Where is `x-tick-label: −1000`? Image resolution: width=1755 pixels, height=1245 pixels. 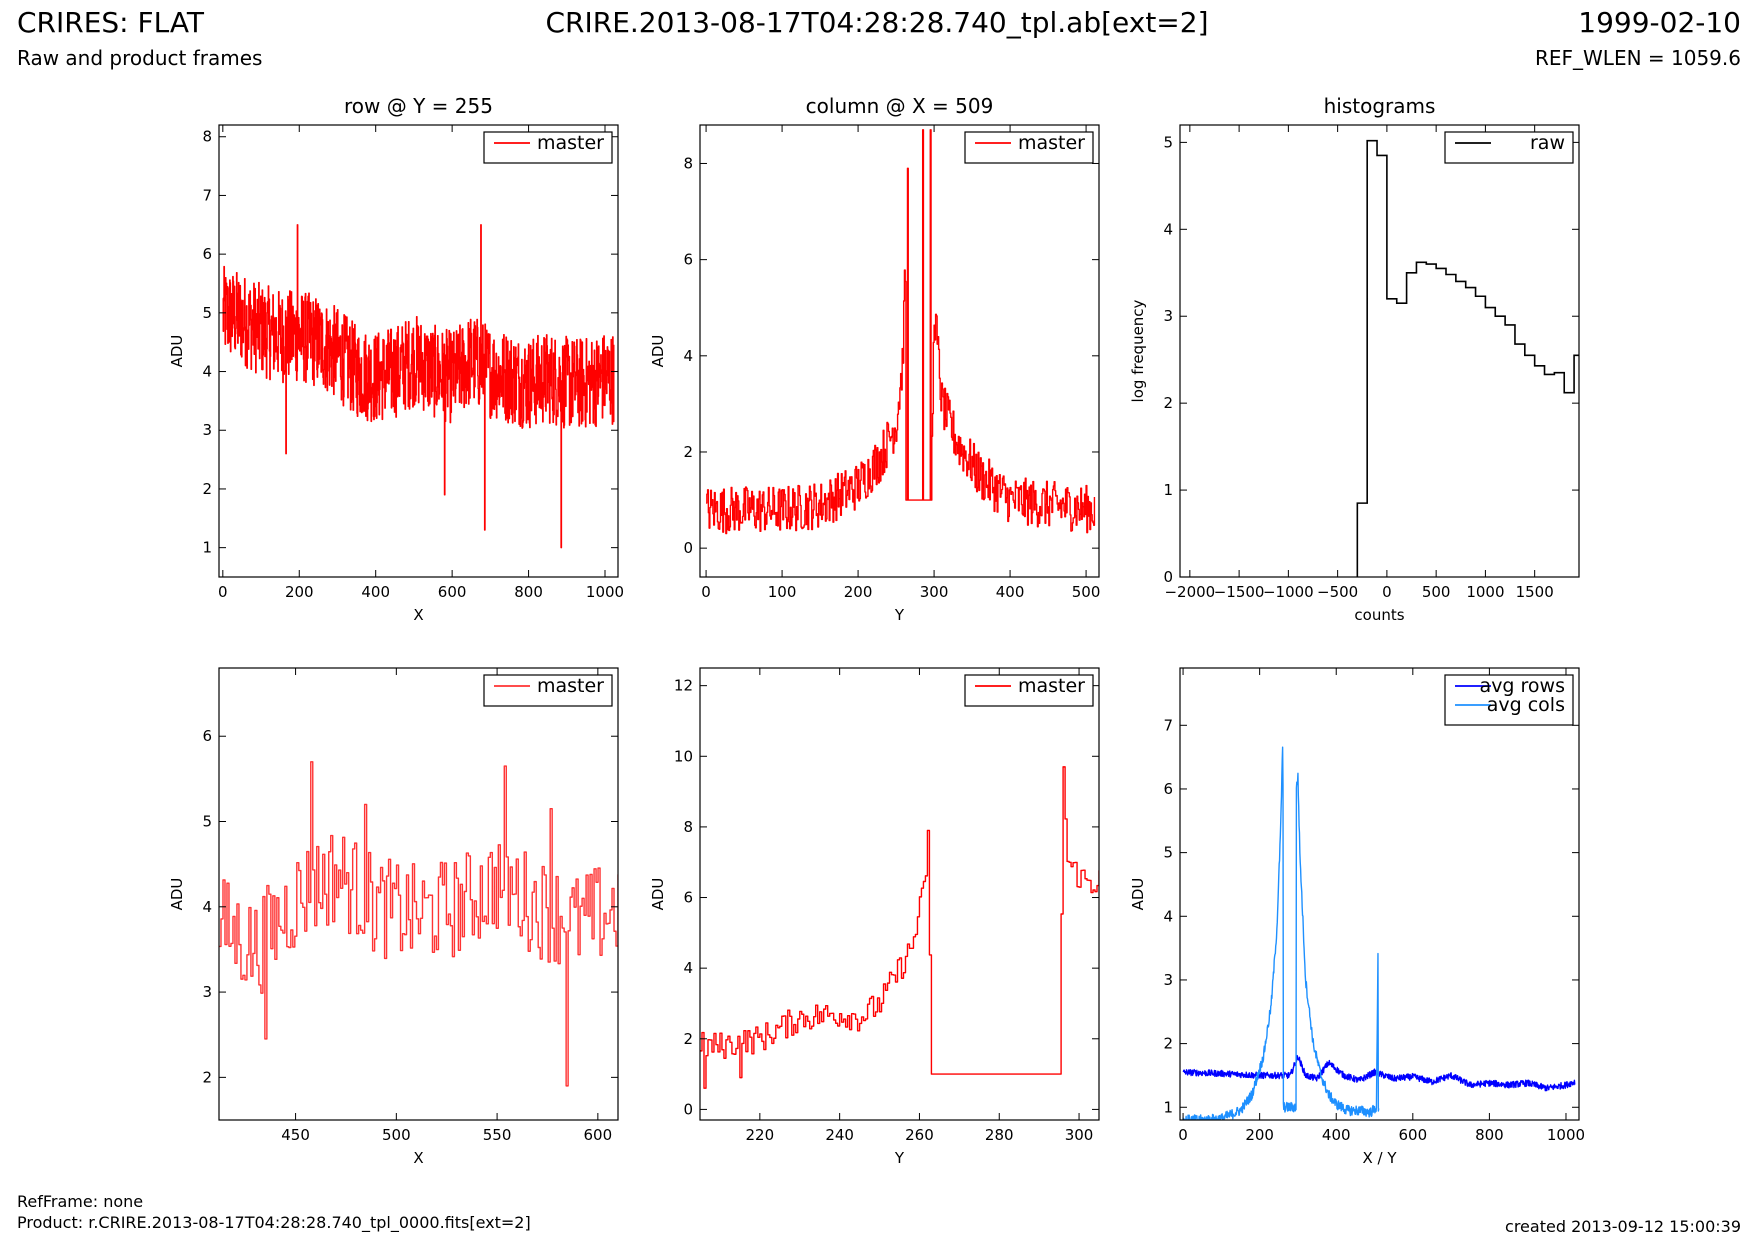
x-tick-label: −1000 is located at coordinates (1288, 592).